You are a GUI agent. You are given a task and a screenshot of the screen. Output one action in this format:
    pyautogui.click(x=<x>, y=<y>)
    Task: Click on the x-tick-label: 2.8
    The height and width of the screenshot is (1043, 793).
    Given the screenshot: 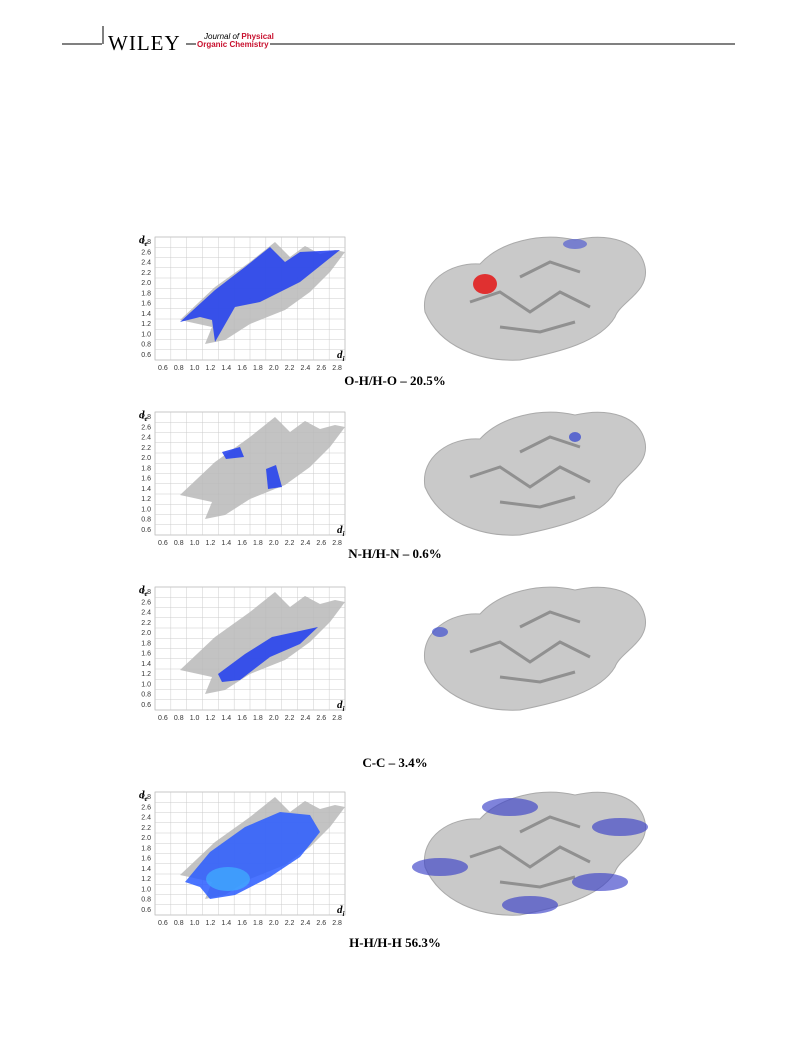 What is the action you would take?
    pyautogui.click(x=337, y=718)
    